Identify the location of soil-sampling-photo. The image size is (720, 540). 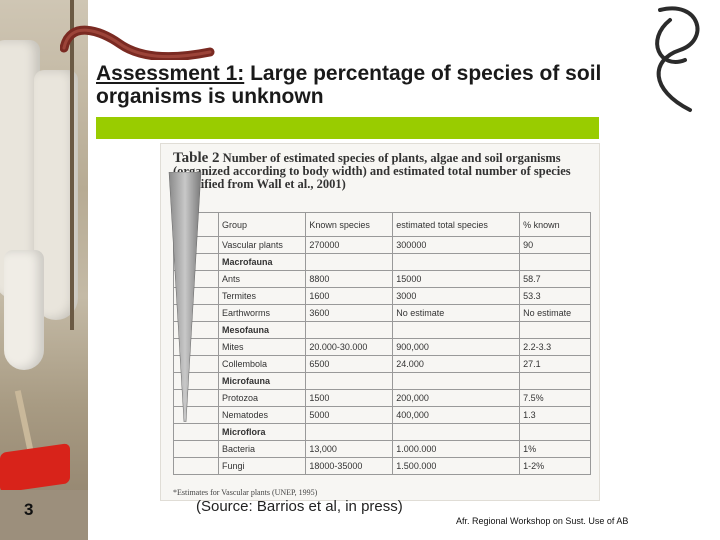
(44, 270).